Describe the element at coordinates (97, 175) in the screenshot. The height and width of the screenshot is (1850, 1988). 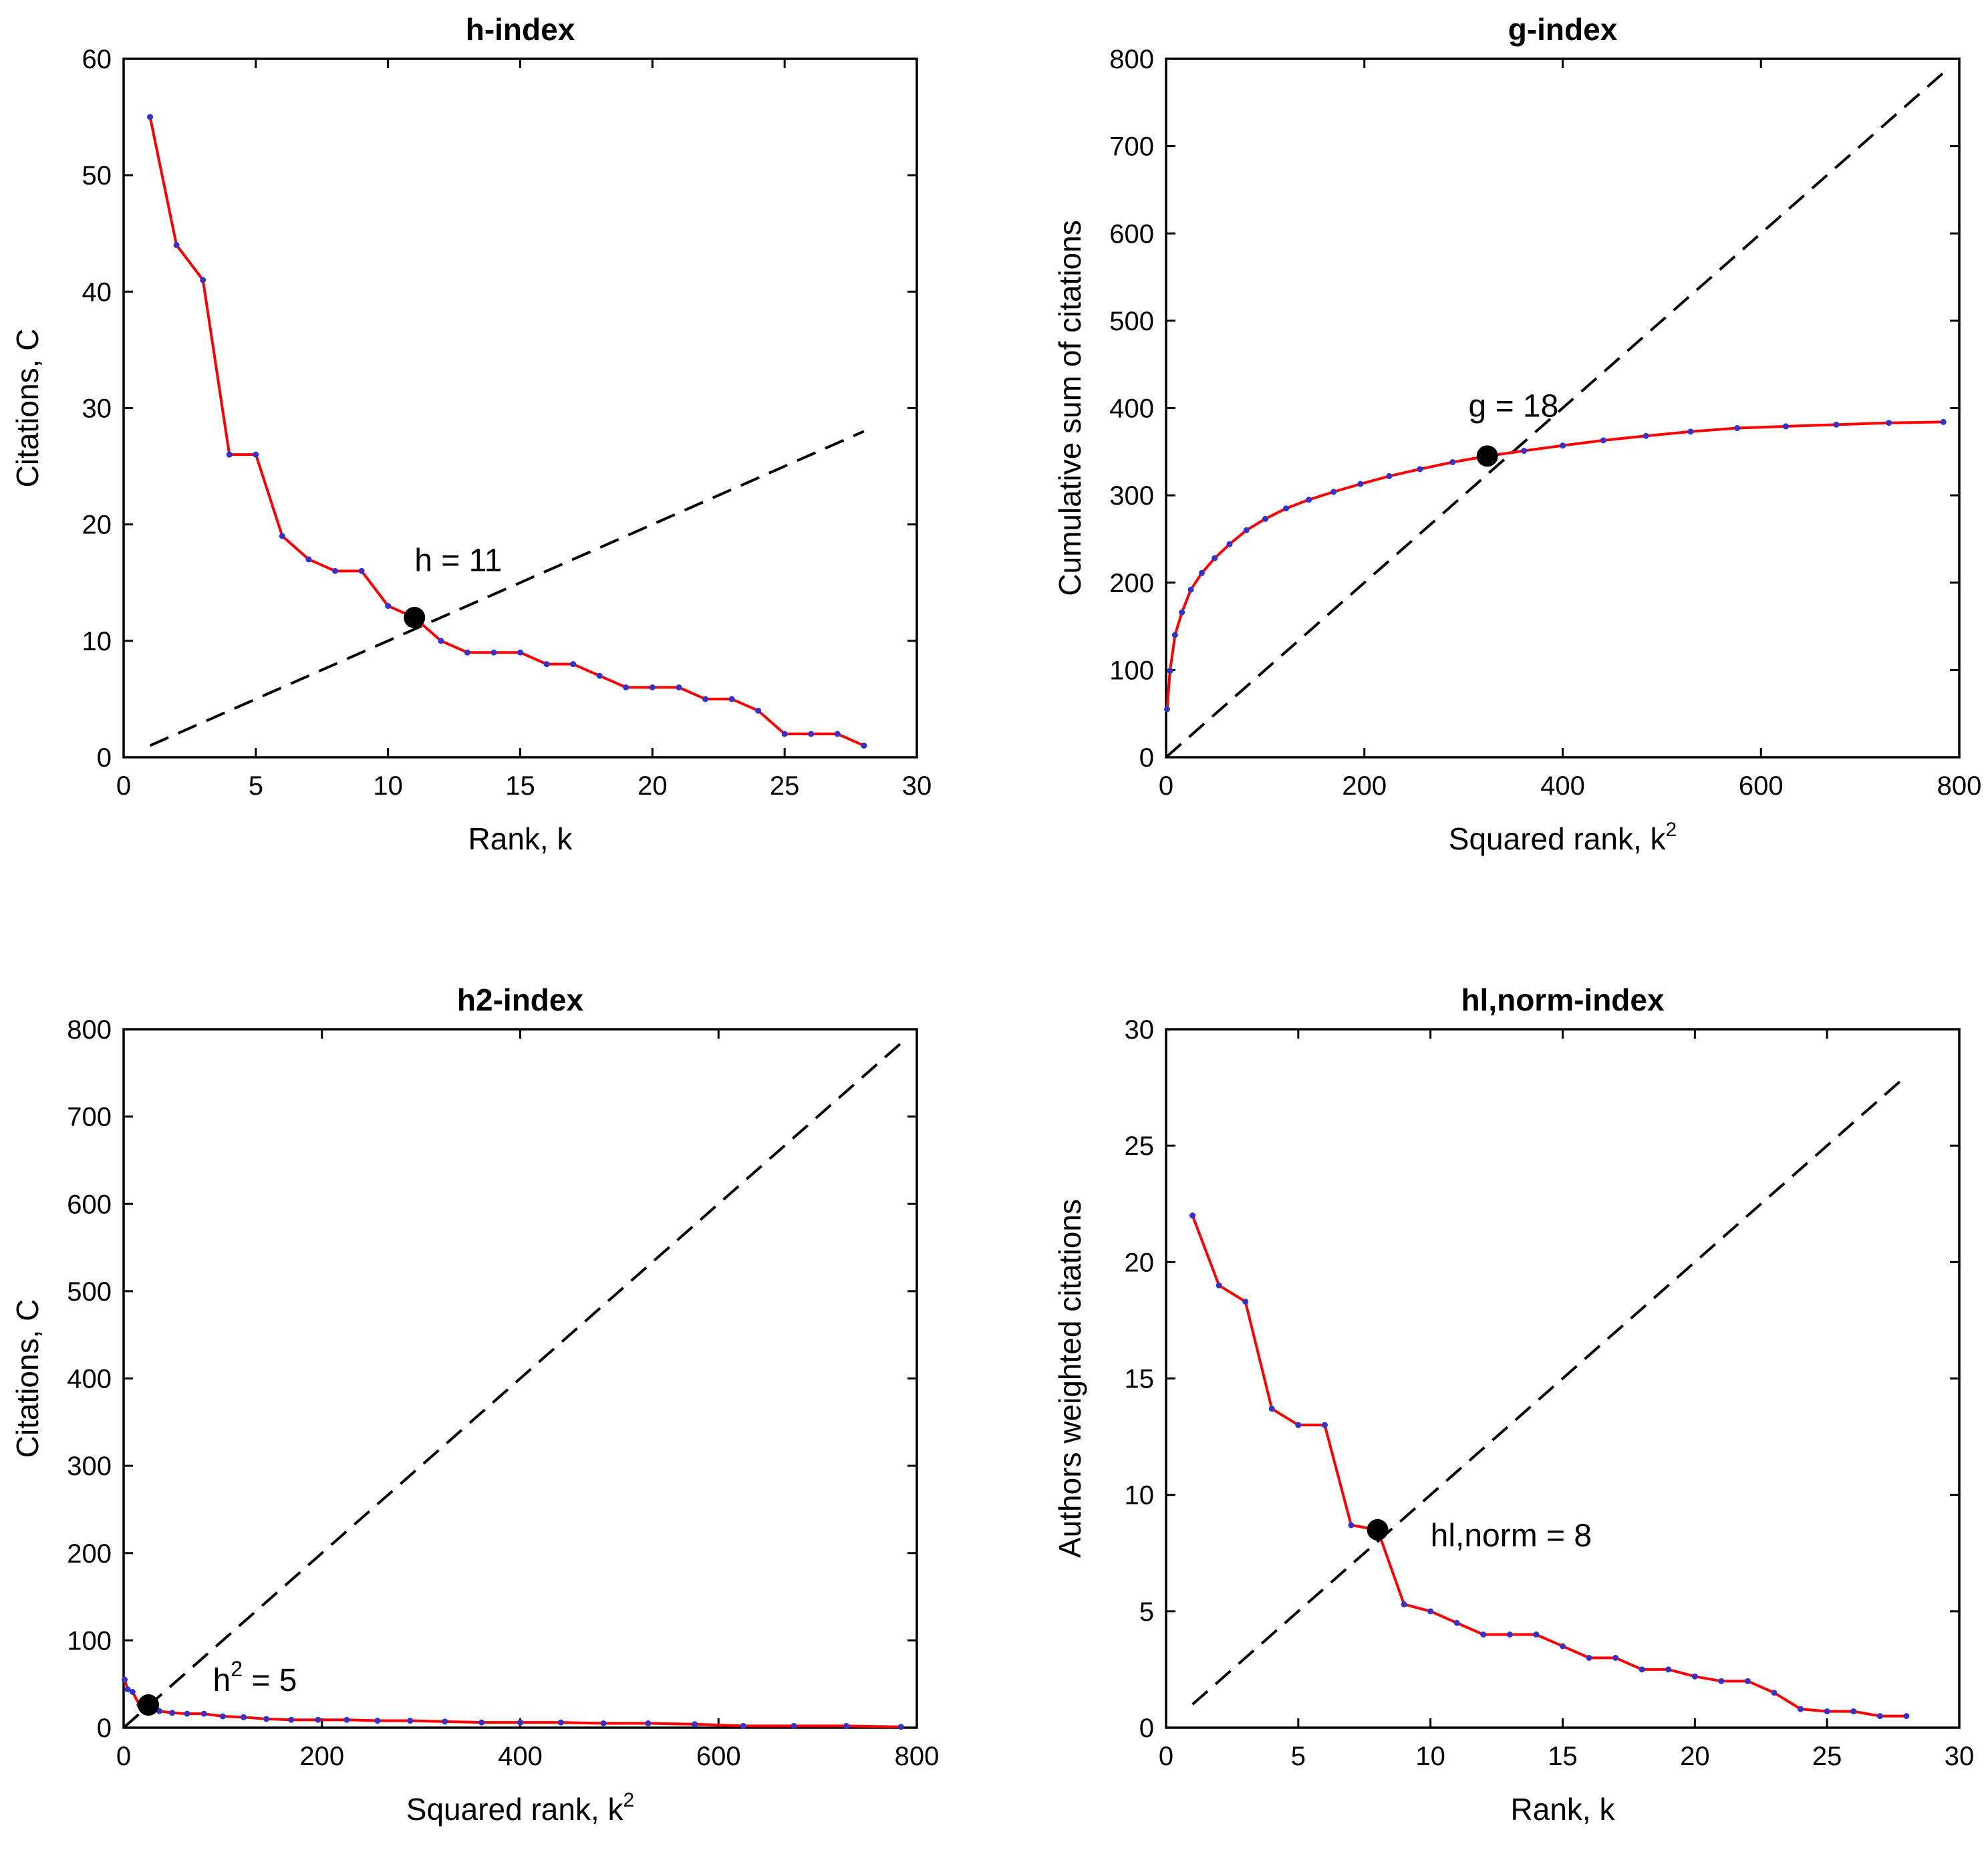
I see `y-tick-label: 50` at that location.